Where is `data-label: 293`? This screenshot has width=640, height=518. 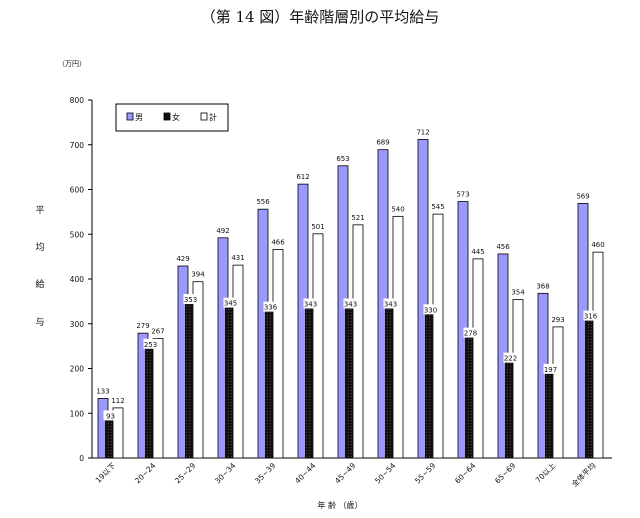
data-label: 293 is located at coordinates (557, 320).